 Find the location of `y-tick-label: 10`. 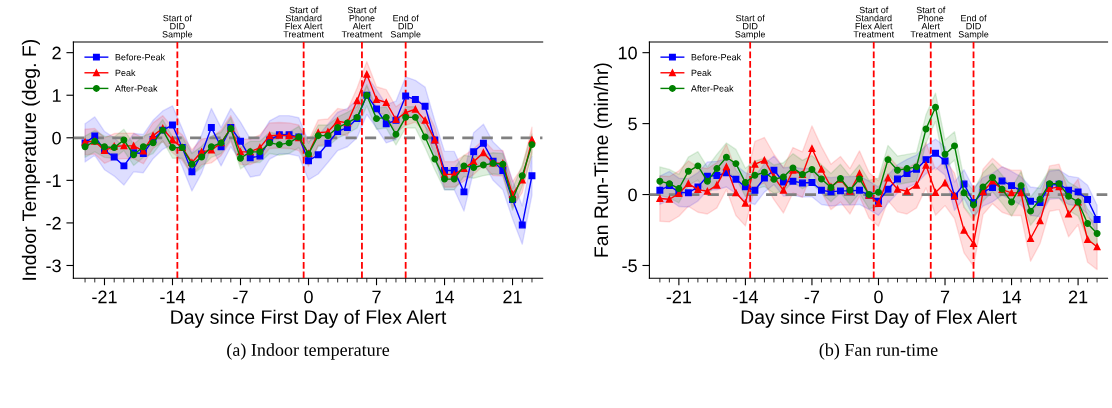

y-tick-label: 10 is located at coordinates (627, 53).